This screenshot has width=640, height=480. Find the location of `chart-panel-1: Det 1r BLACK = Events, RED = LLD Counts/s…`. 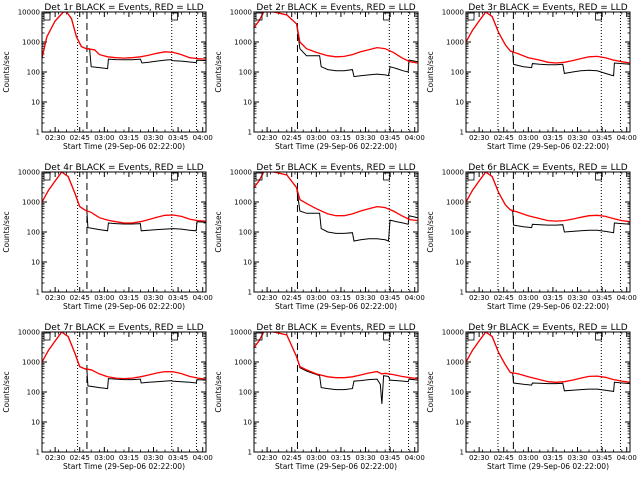

chart-panel-1: Det 1r BLACK = Events, RED = LLD Counts/s… is located at coordinates (107, 77).